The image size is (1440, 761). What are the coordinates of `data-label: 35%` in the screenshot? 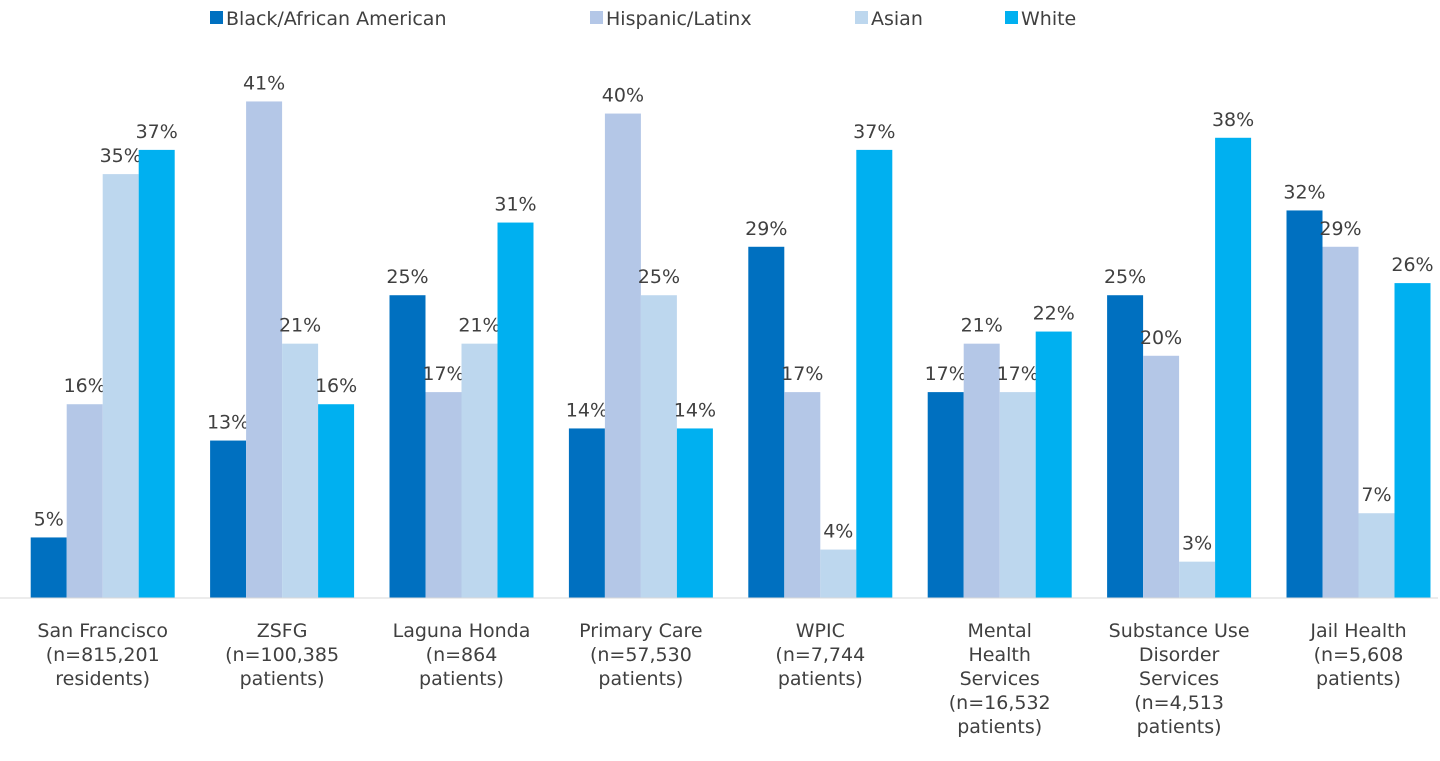 It's located at (121, 156).